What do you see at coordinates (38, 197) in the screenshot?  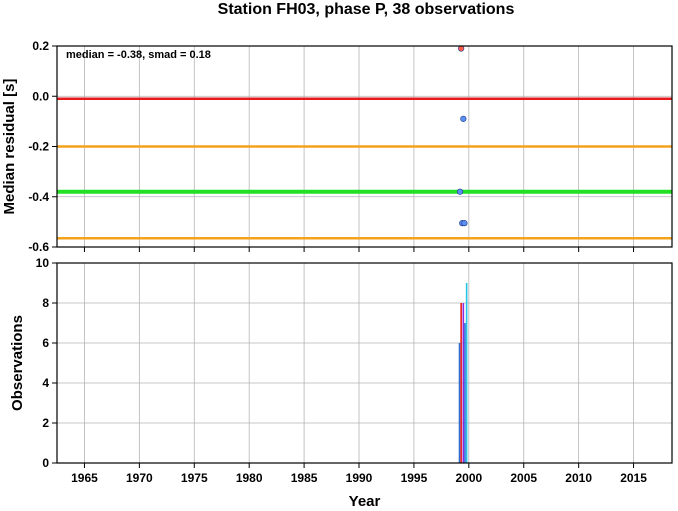 I see `residual-tick-label-y: -0.4` at bounding box center [38, 197].